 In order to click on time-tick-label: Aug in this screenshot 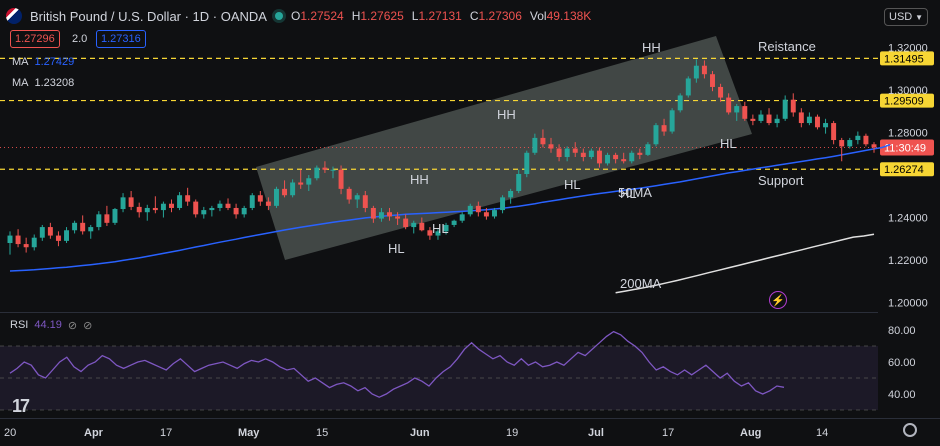, I will do `click(750, 433)`.